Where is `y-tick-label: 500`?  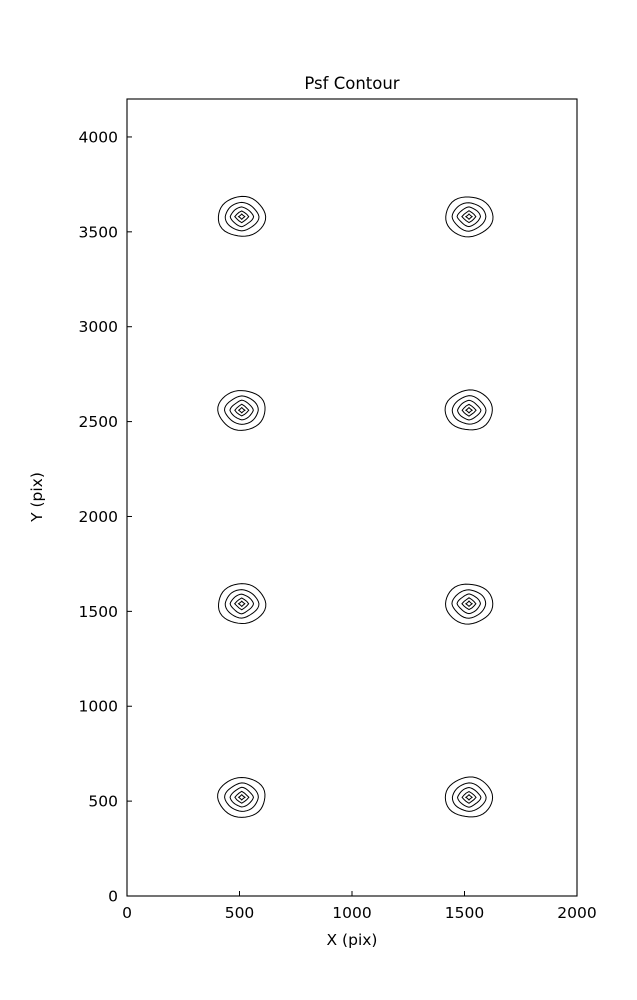
y-tick-label: 500 is located at coordinates (103, 802).